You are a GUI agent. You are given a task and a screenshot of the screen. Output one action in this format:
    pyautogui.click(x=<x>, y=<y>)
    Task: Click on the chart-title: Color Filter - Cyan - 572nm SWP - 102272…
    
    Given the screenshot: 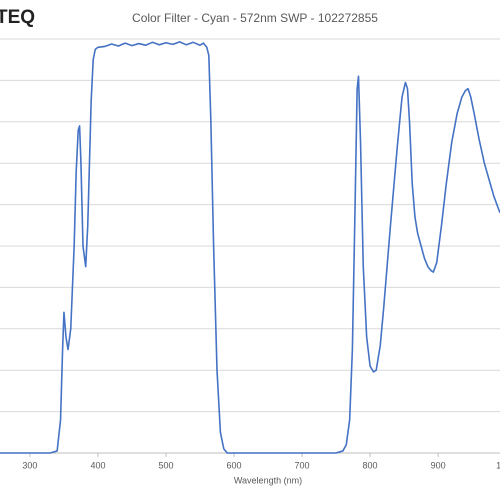 What is the action you would take?
    pyautogui.click(x=255, y=18)
    